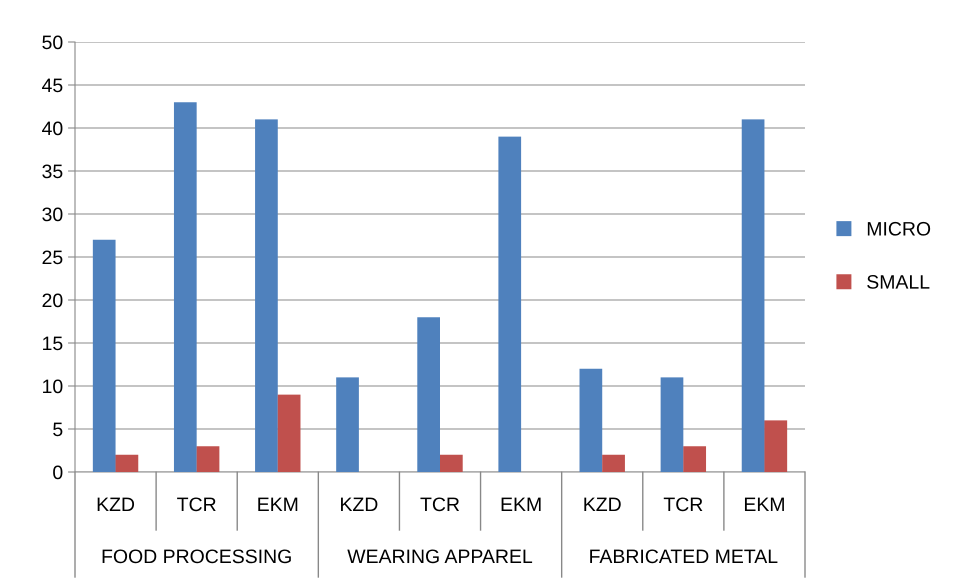  Describe the element at coordinates (52, 171) in the screenshot. I see `y-tick-label: 35` at that location.